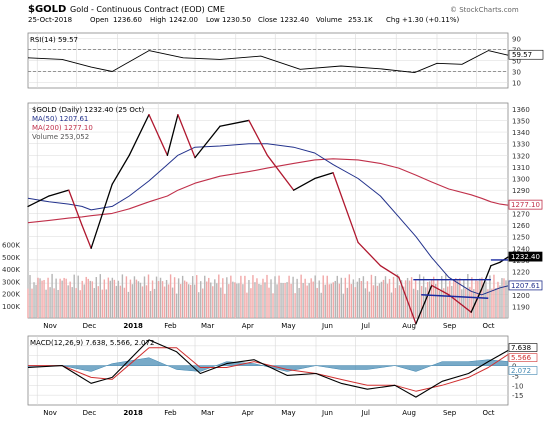 This screenshot has height=434, width=550. What do you see at coordinates (329, 20) in the screenshot?
I see `volume-label: Volume` at bounding box center [329, 20].